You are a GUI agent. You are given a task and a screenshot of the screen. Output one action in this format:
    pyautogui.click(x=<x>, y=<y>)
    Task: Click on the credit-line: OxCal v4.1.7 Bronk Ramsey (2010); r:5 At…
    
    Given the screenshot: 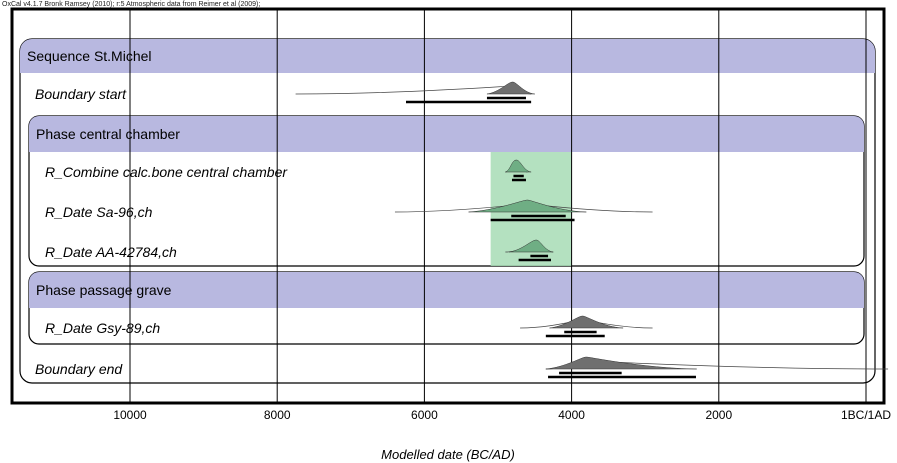 What is the action you would take?
    pyautogui.click(x=131, y=4)
    